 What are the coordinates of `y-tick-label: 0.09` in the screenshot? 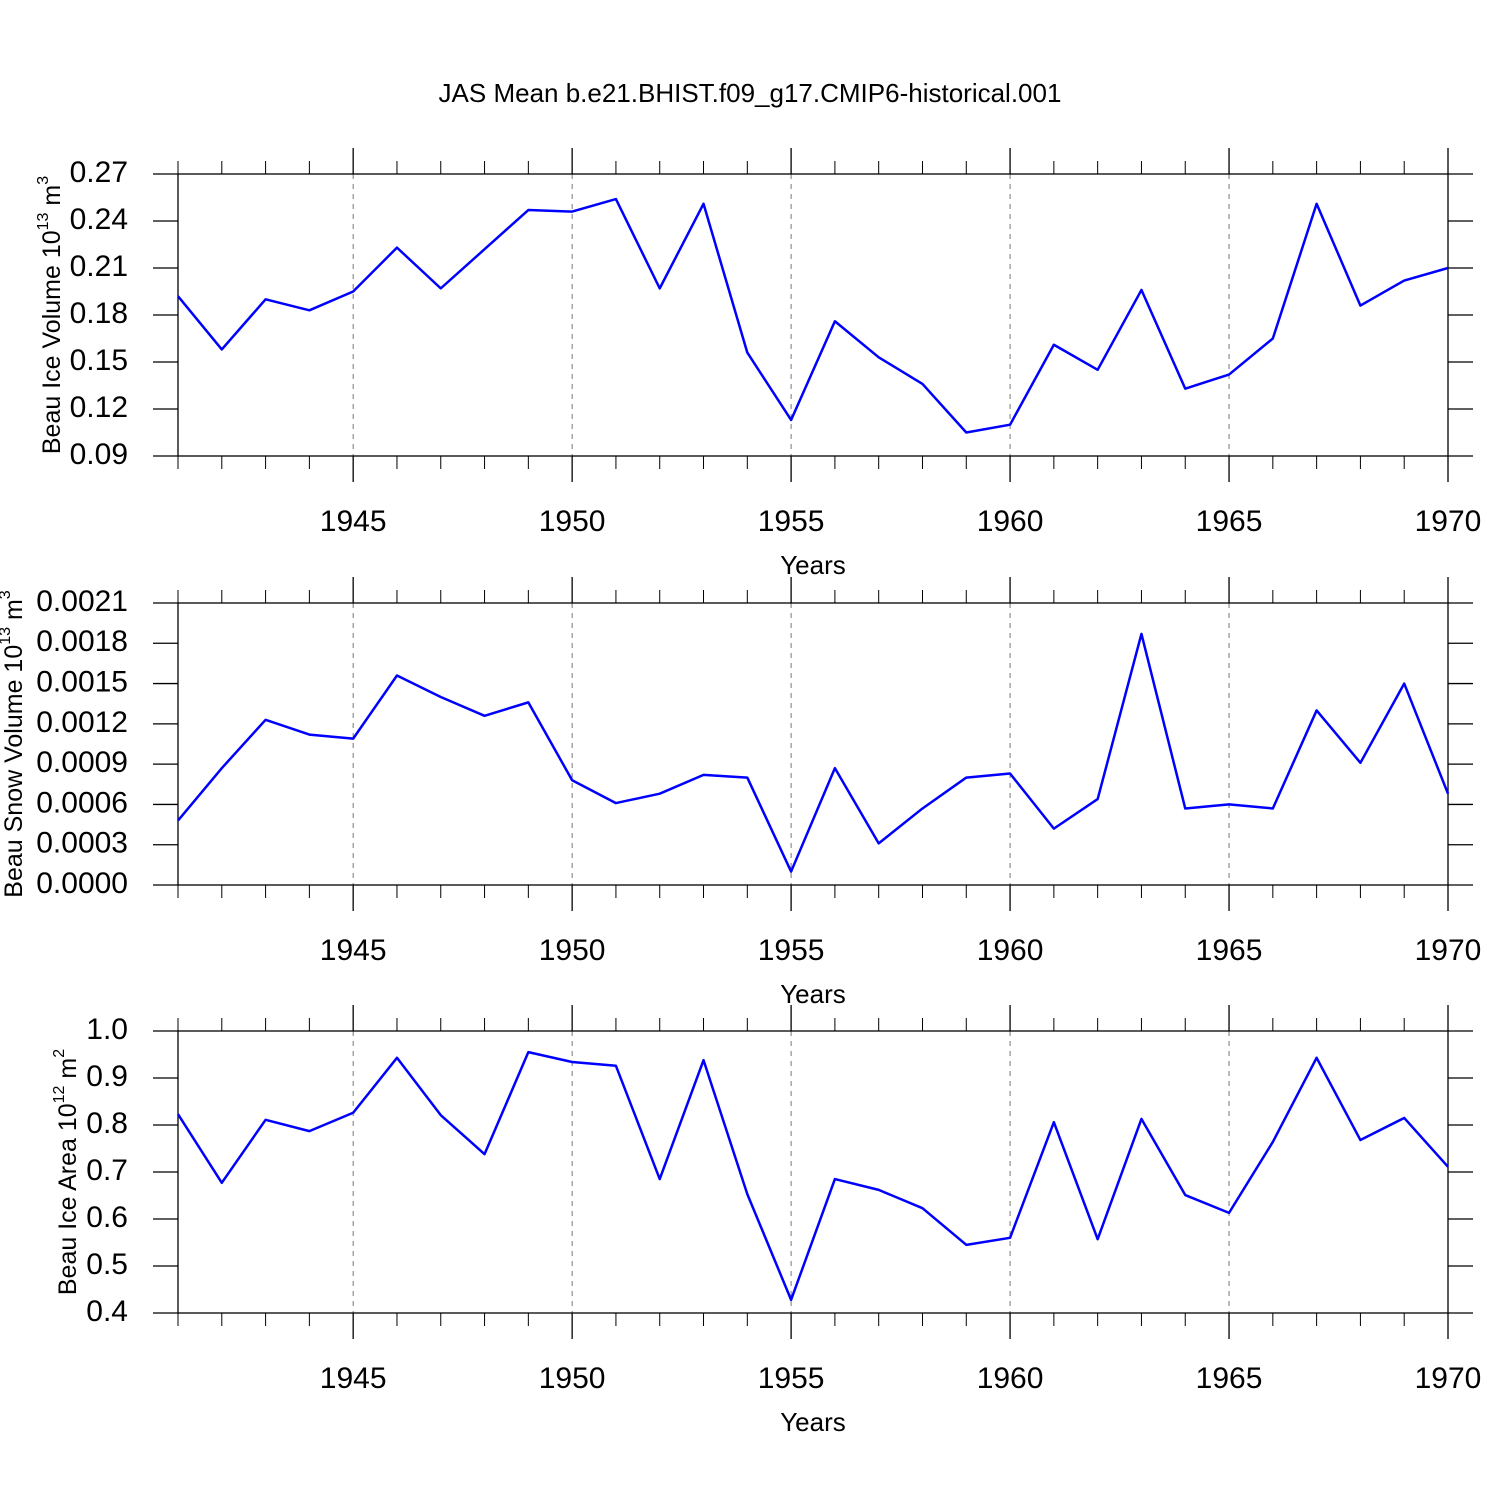 It's located at (99, 454).